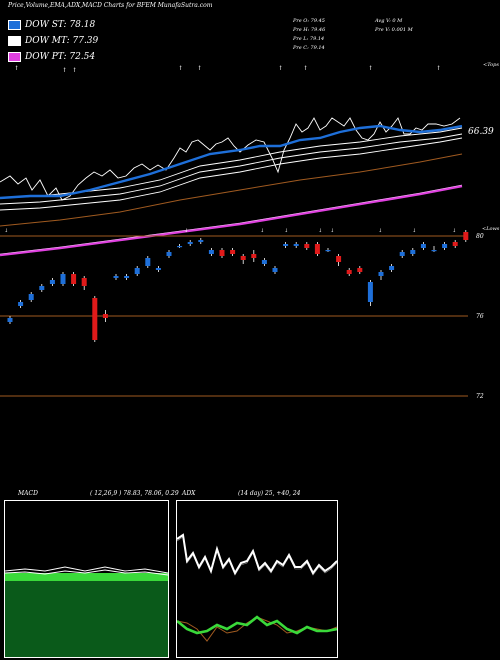 This screenshot has width=500, height=660. Describe the element at coordinates (14, 40) in the screenshot. I see `legend-swatch-mt` at that location.